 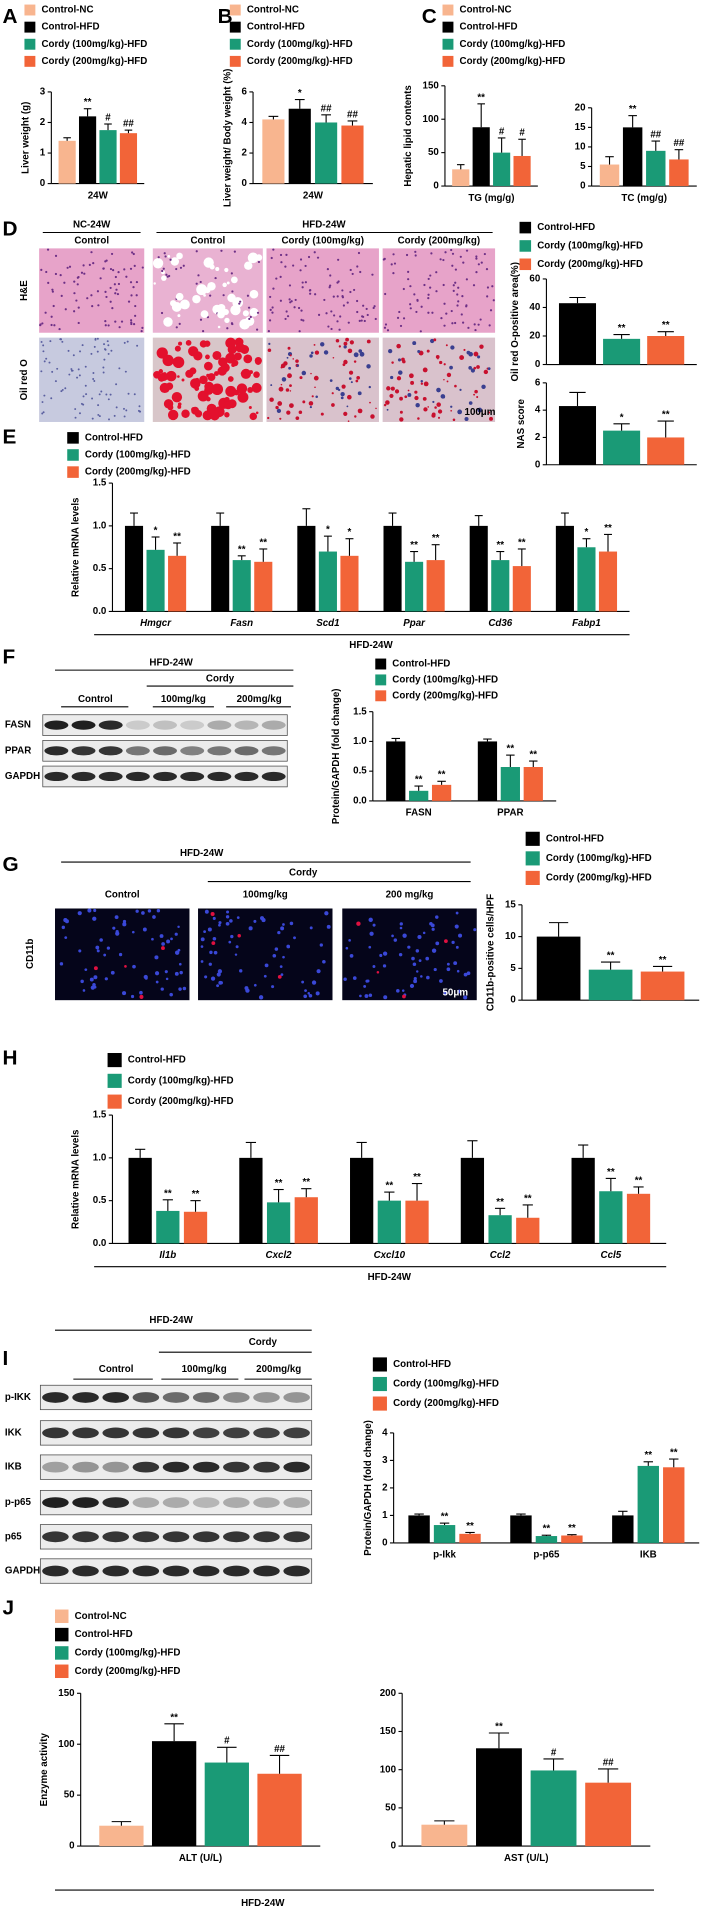 I want to click on y-axis-label: Protein/GAPDH (fold change), so click(x=336, y=756).